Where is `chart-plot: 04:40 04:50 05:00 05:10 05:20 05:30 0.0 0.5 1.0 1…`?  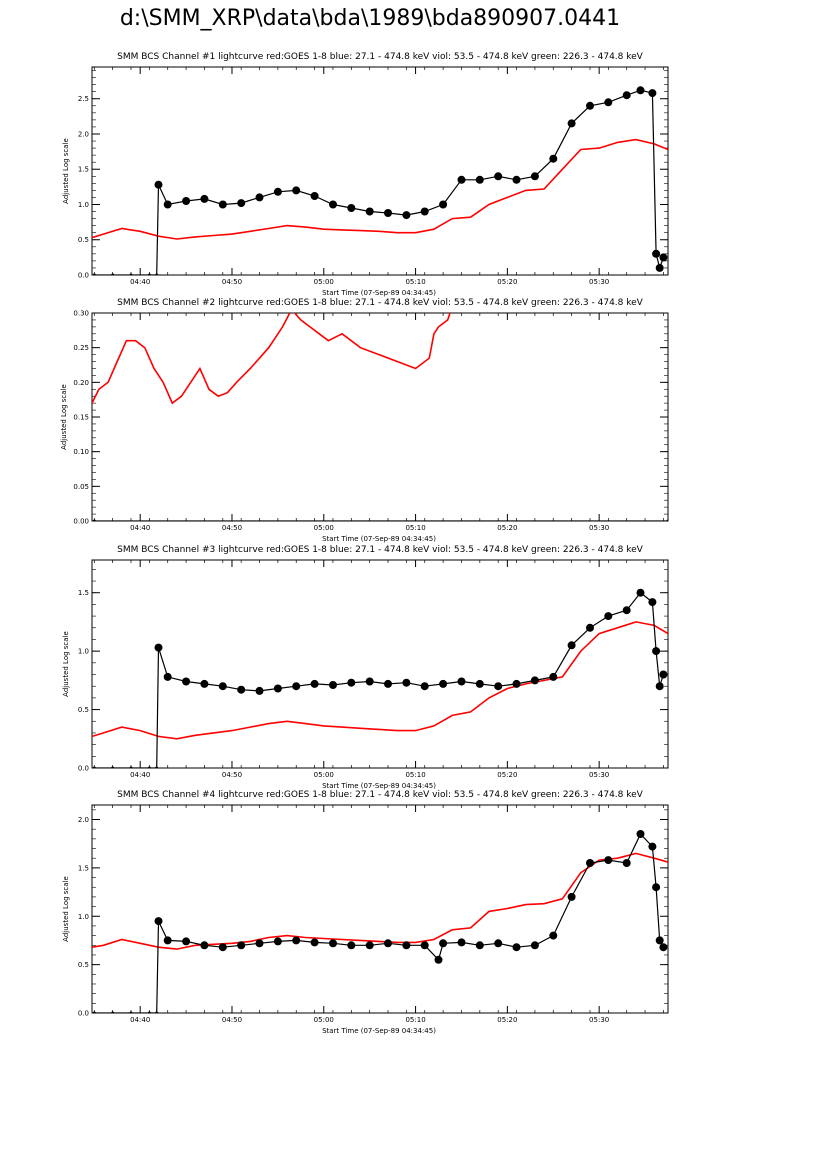 chart-plot: 04:40 04:50 05:00 05:10 05:20 05:30 0.0 0.5 1.0 1… is located at coordinates (373, 914).